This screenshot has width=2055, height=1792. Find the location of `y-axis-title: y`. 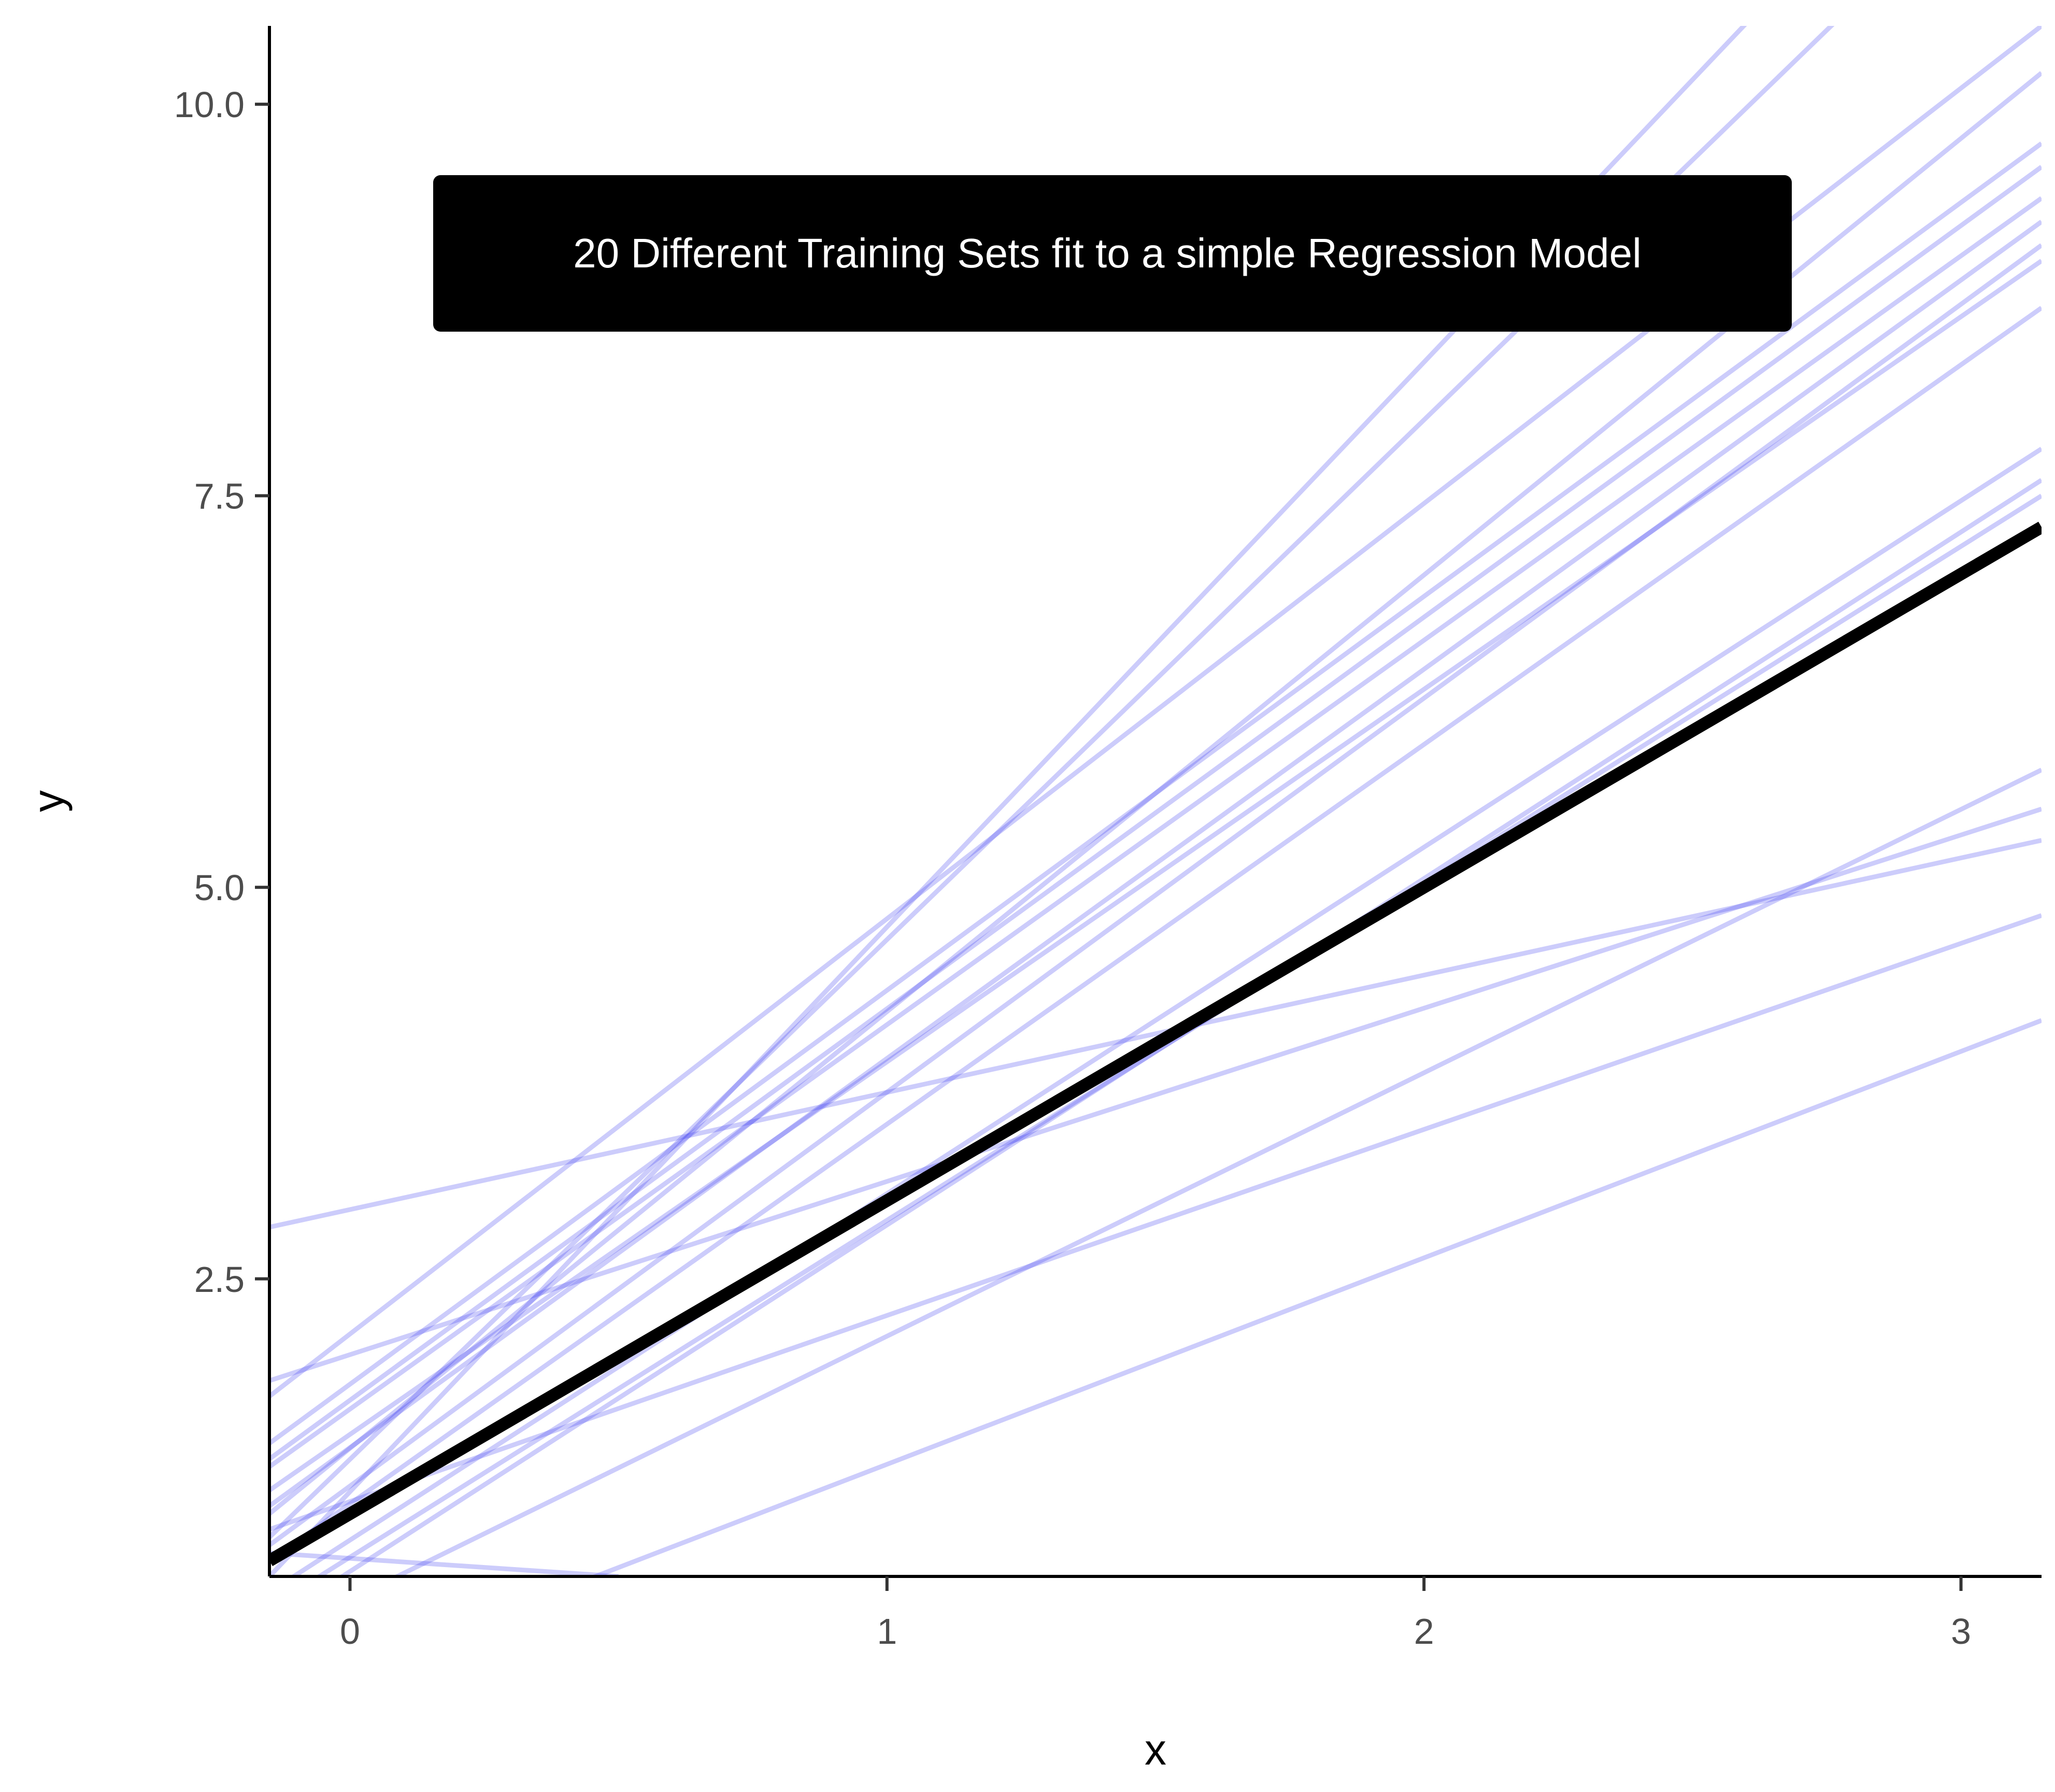

y-axis-title: y is located at coordinates (48, 801).